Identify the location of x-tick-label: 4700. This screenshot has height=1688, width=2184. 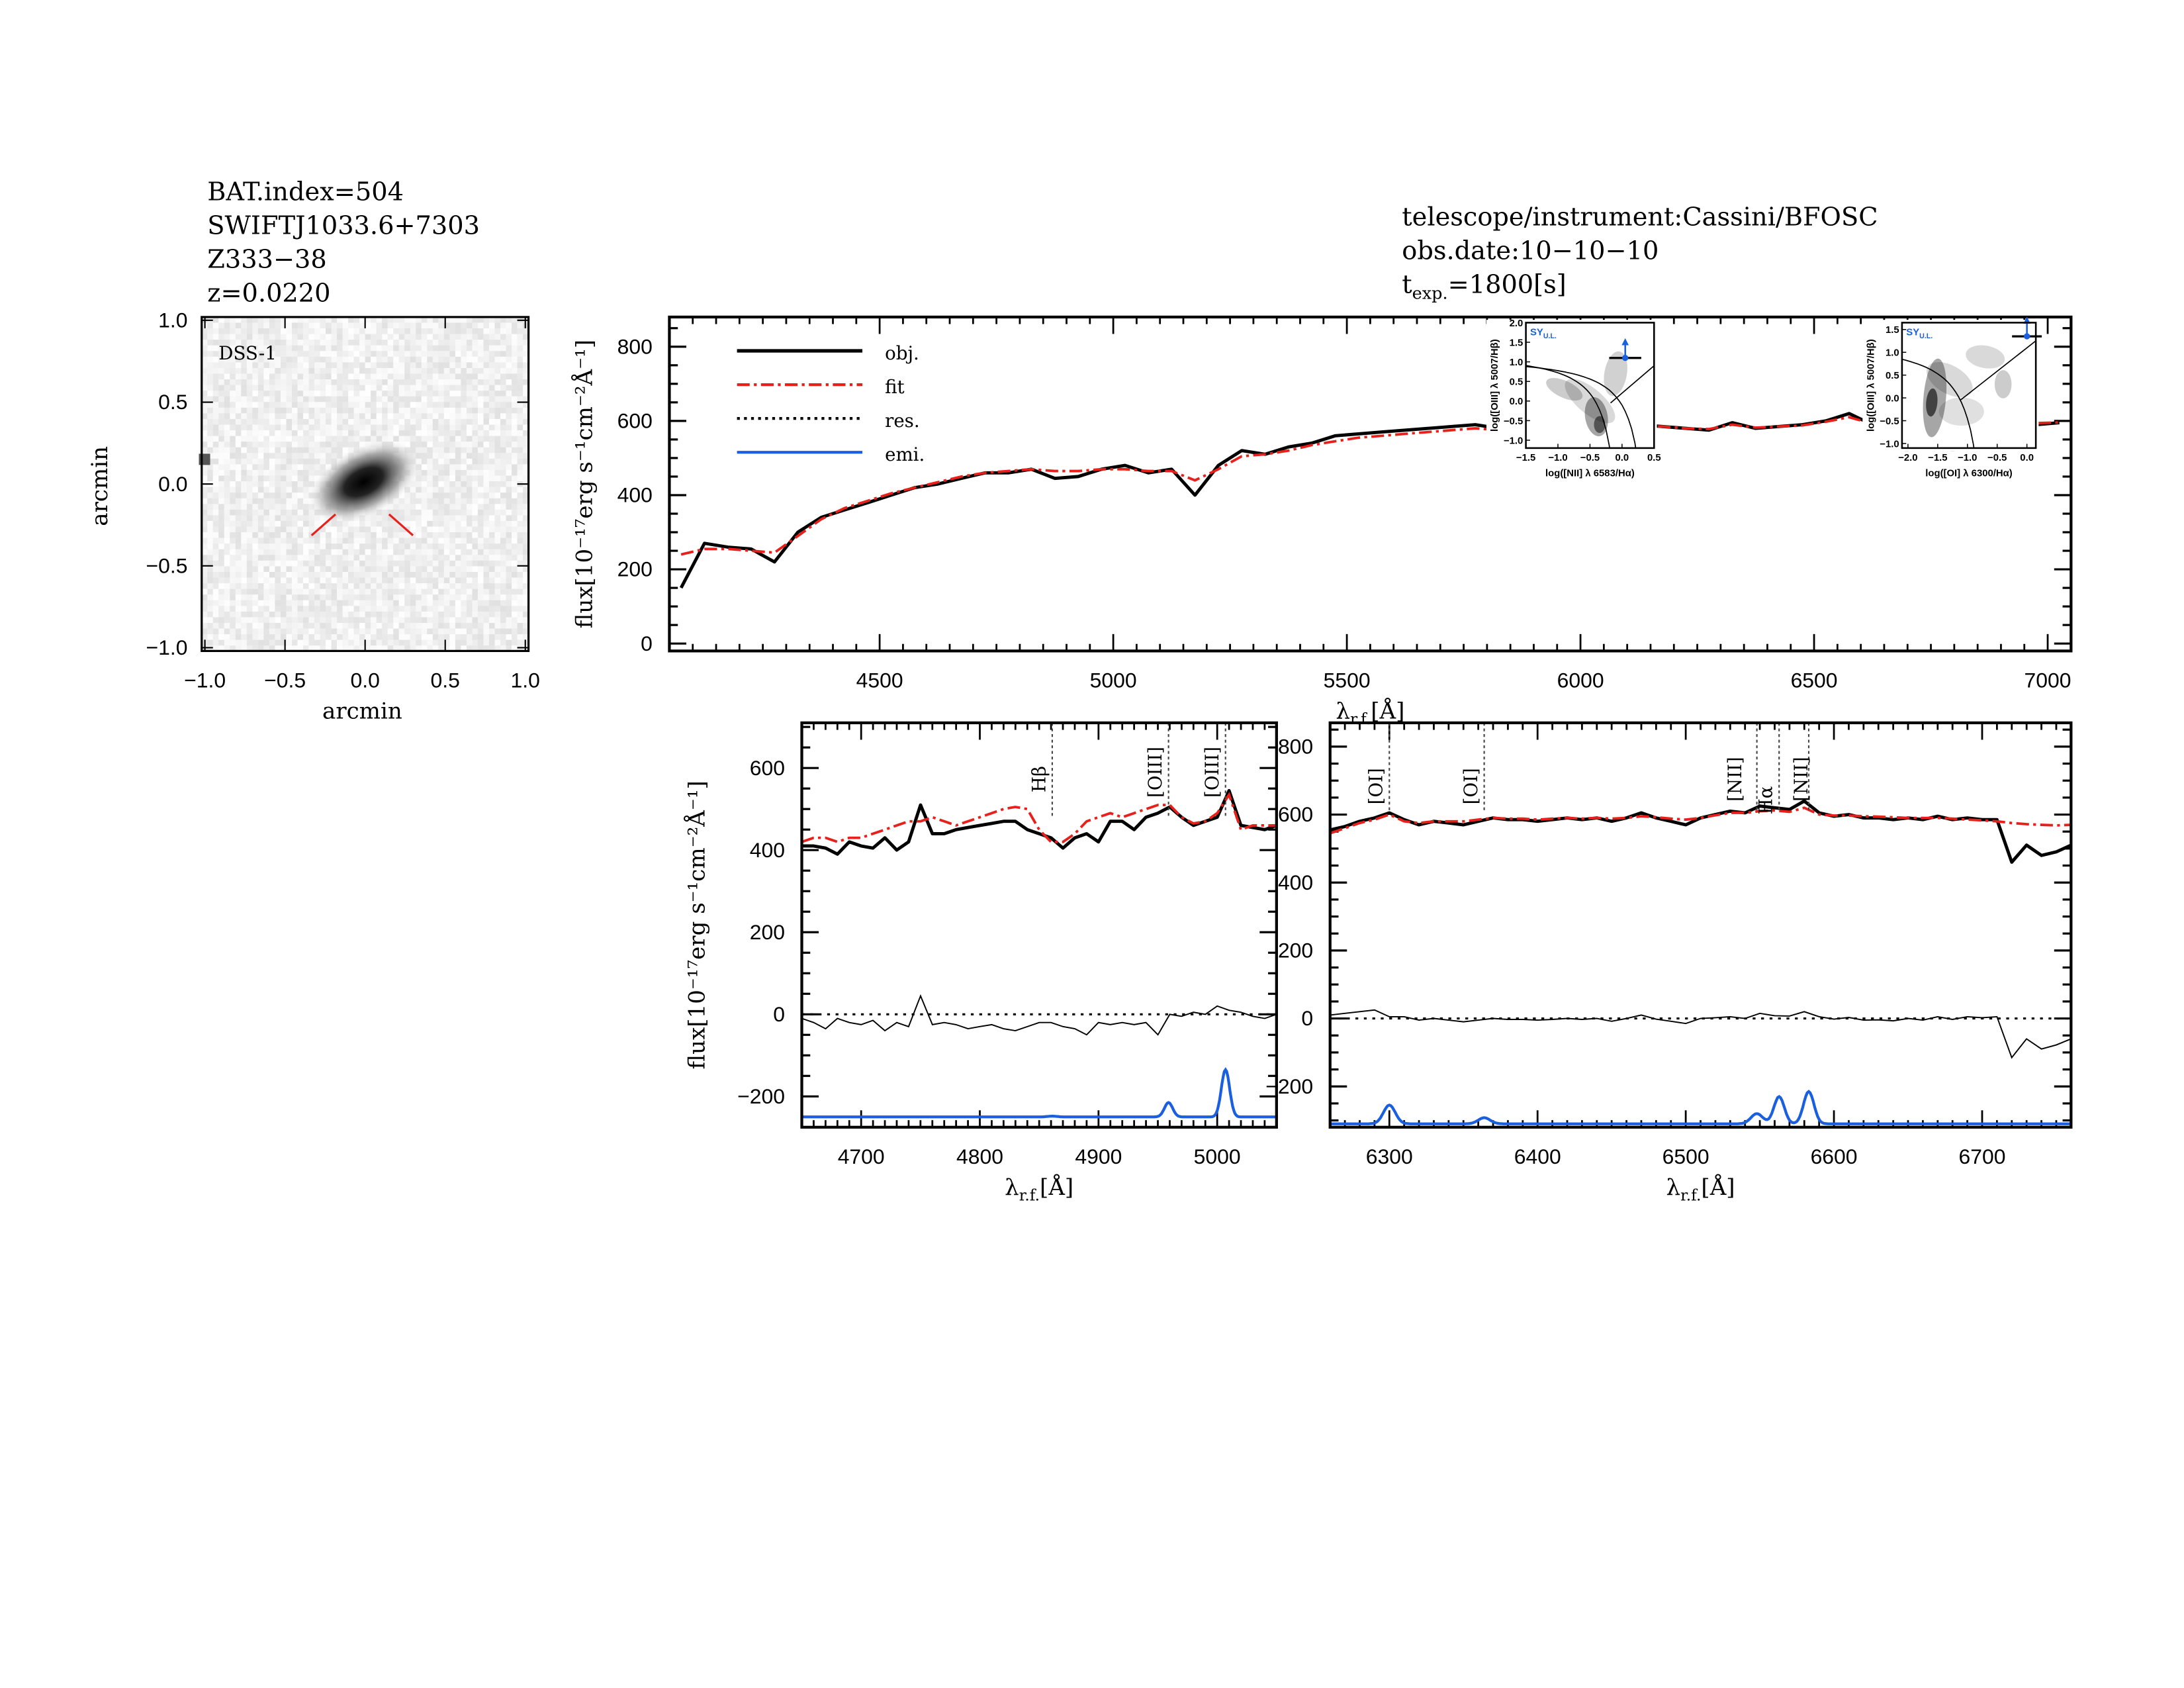
(862, 1156).